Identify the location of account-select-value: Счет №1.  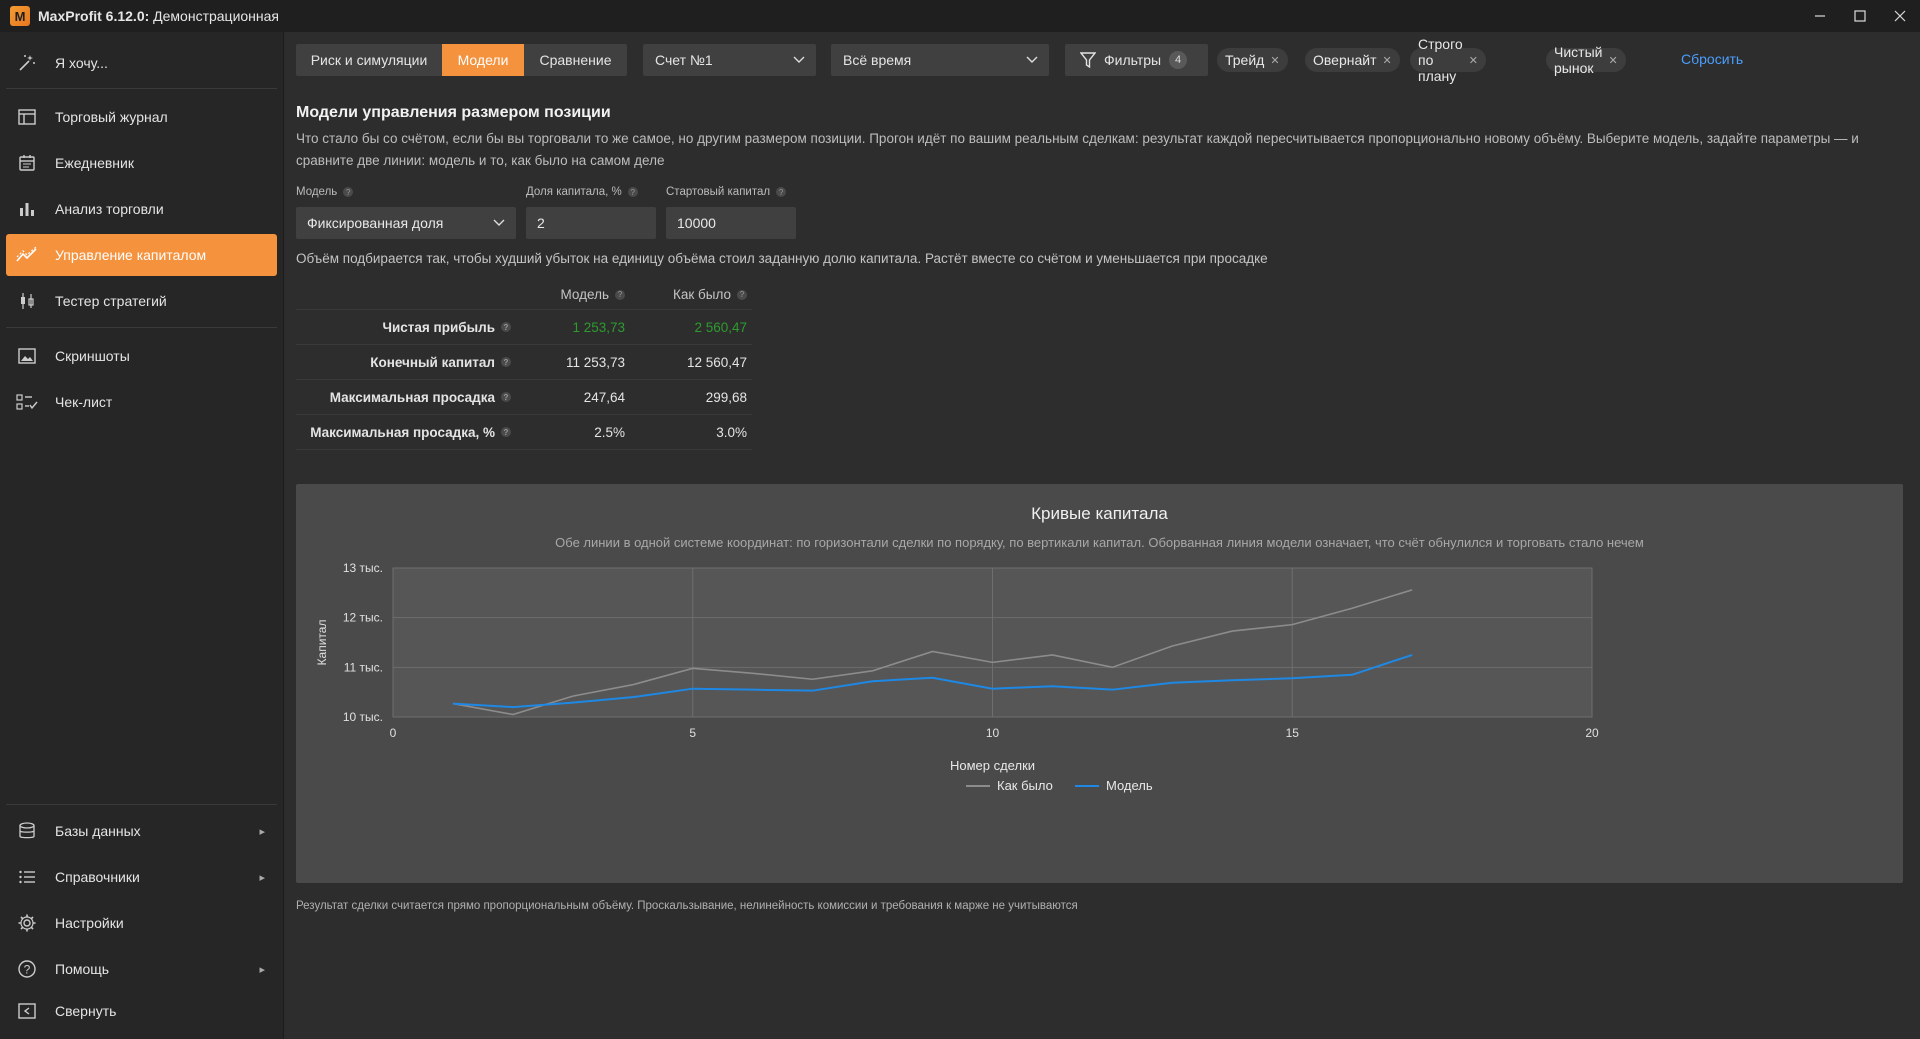
(684, 60).